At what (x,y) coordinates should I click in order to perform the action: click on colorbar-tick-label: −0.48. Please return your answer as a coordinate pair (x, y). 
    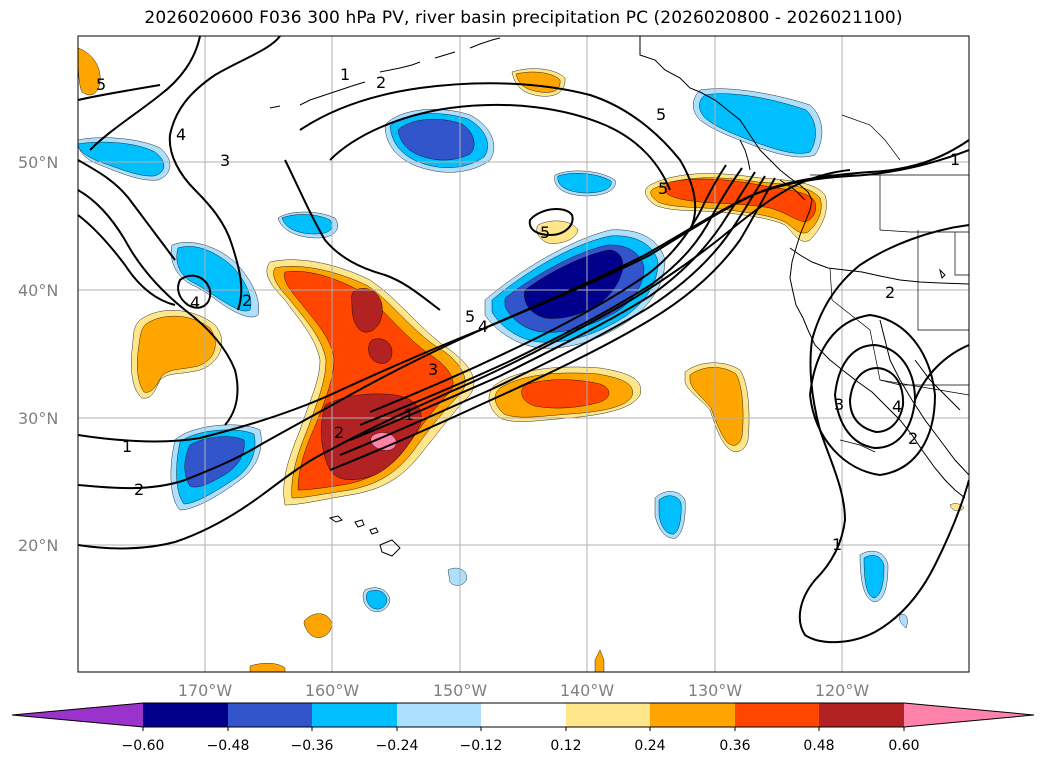
    Looking at the image, I should click on (228, 746).